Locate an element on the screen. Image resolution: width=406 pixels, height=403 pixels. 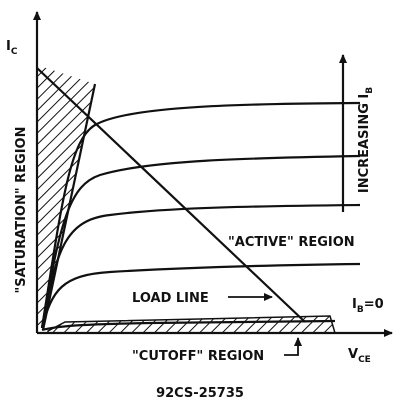
y-label: IC is located at coordinates (12, 48).